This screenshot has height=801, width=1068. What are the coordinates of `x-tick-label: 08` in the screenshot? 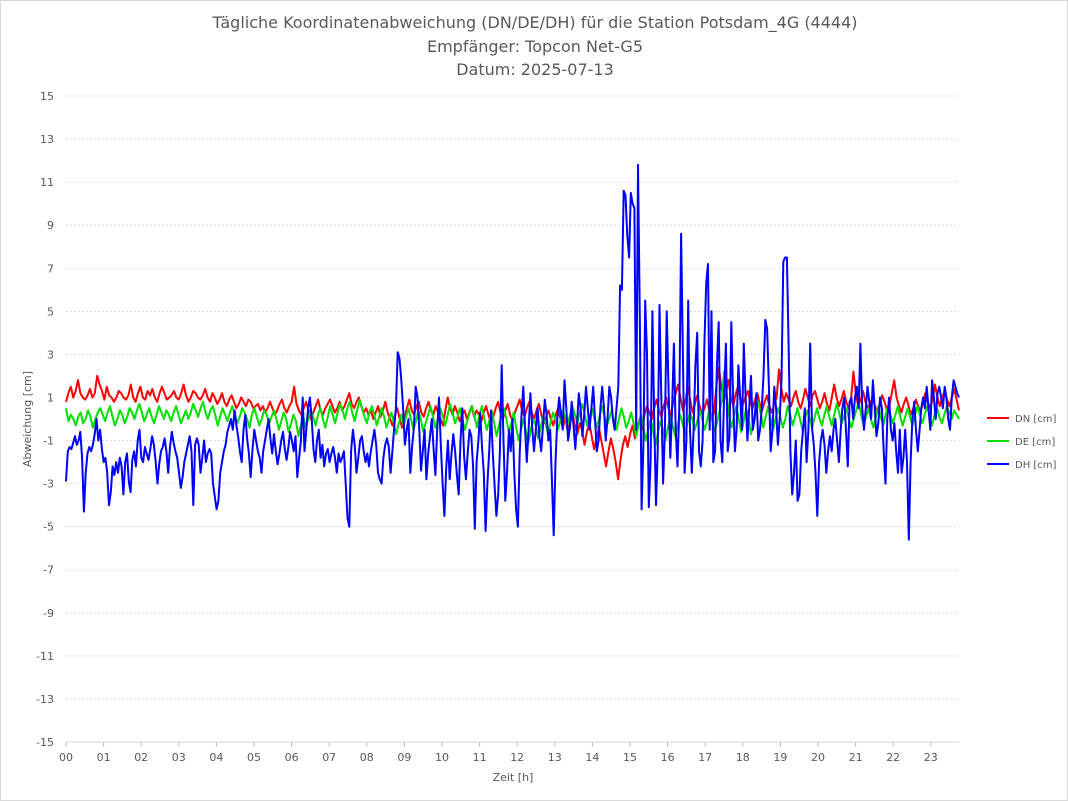 It's located at (367, 757).